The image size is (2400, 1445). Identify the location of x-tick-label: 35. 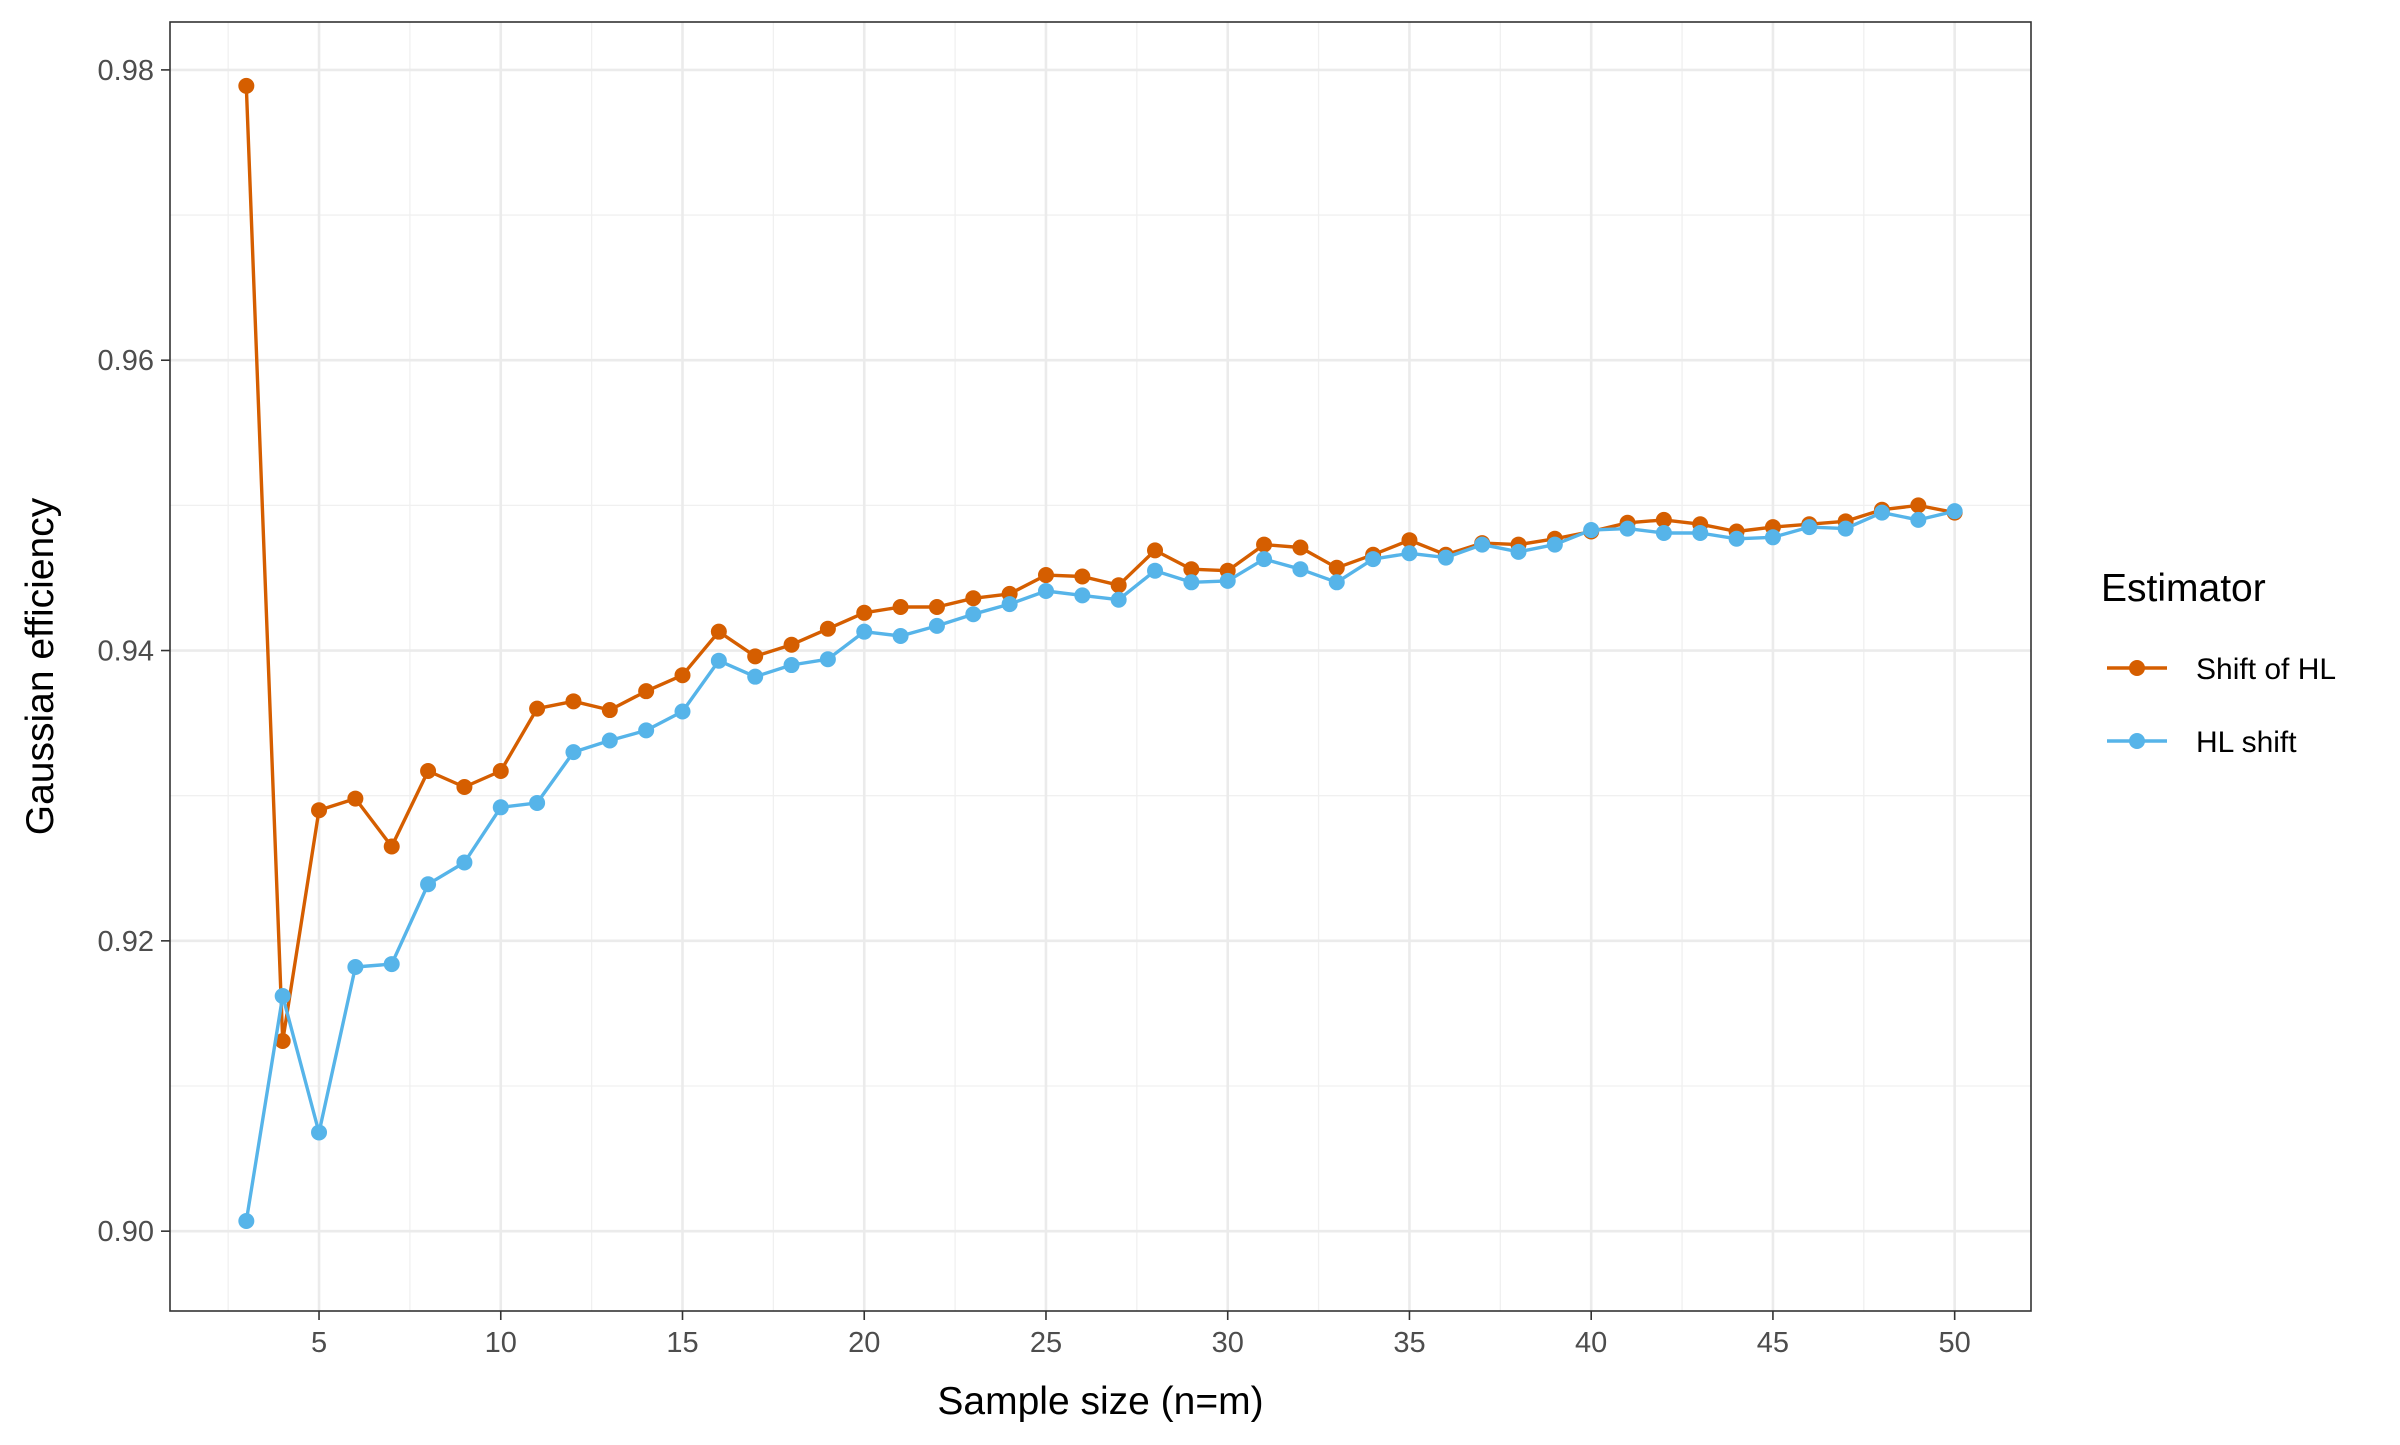
(1409, 1343).